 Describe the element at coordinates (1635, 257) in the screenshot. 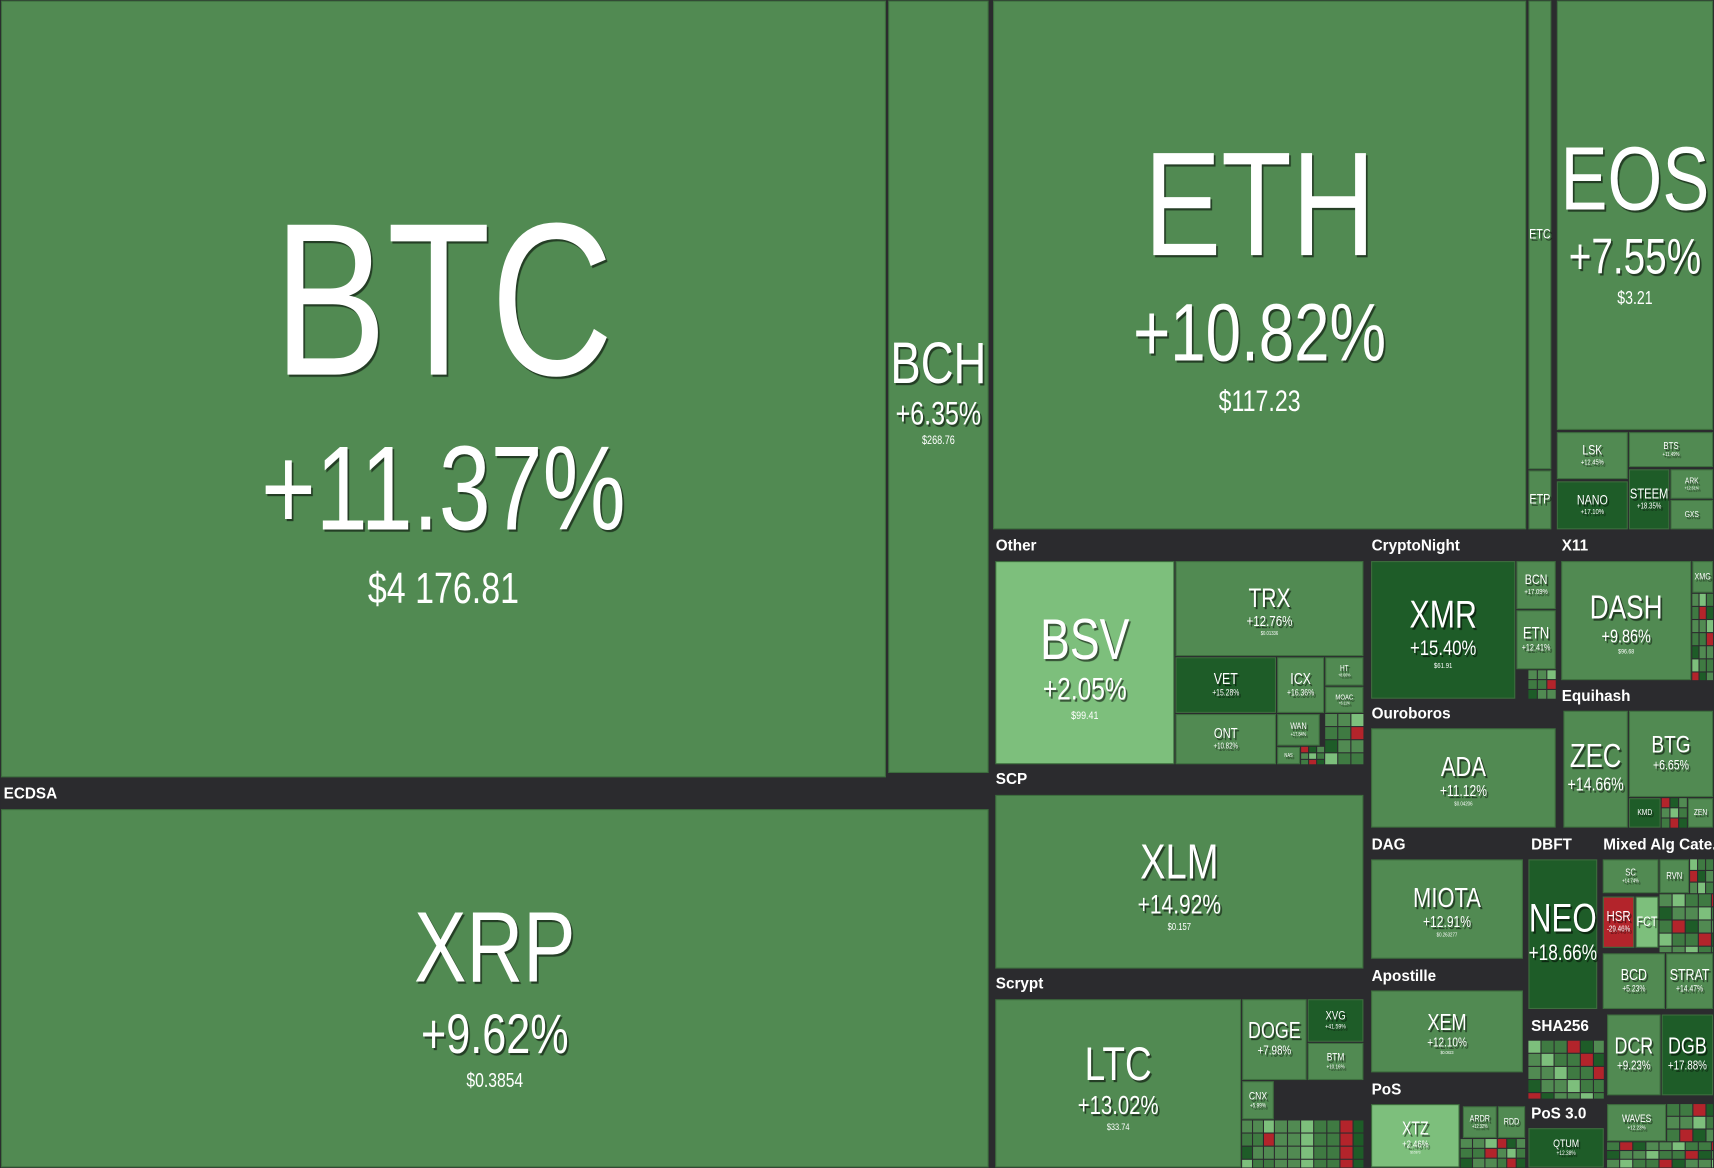

I see `coin-change: +7.55%` at that location.